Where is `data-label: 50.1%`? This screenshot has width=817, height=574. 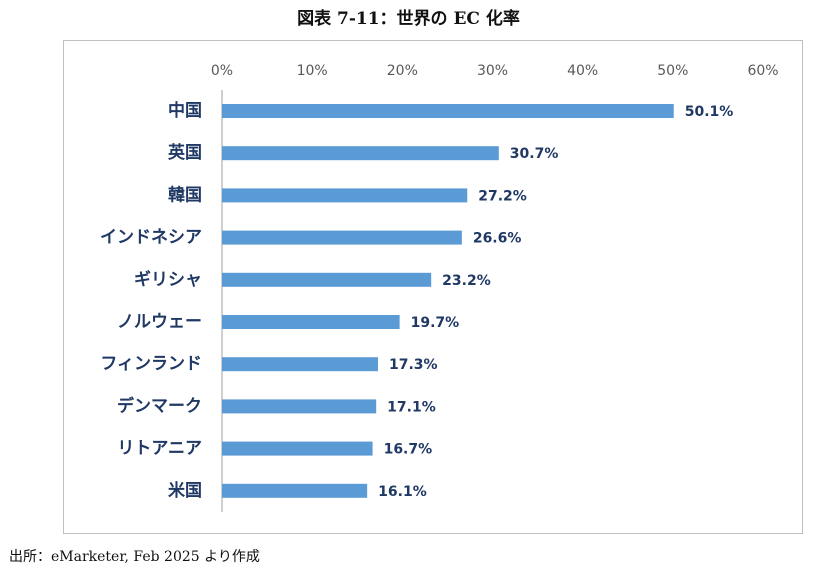
data-label: 50.1% is located at coordinates (709, 112).